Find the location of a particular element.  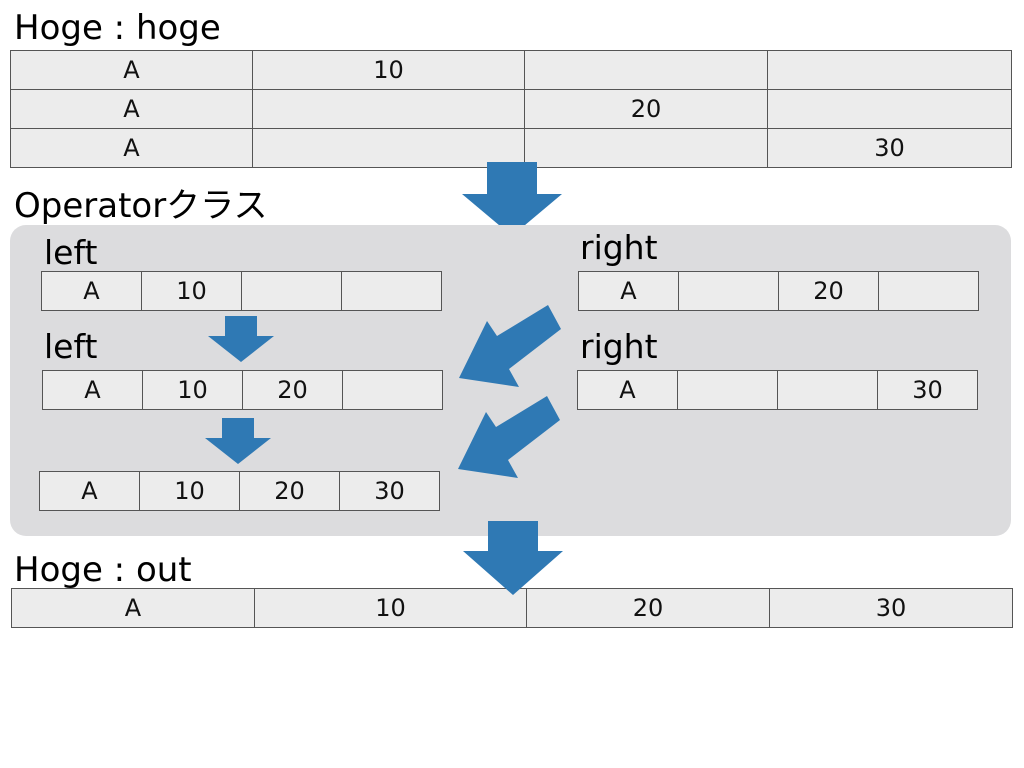

left-table-2: A 10 20 is located at coordinates (242, 390).